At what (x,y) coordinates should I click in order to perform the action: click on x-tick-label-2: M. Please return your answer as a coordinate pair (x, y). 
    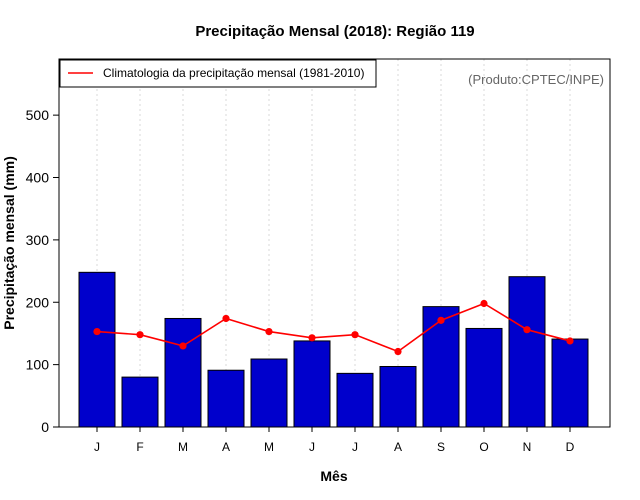
    Looking at the image, I should click on (183, 447).